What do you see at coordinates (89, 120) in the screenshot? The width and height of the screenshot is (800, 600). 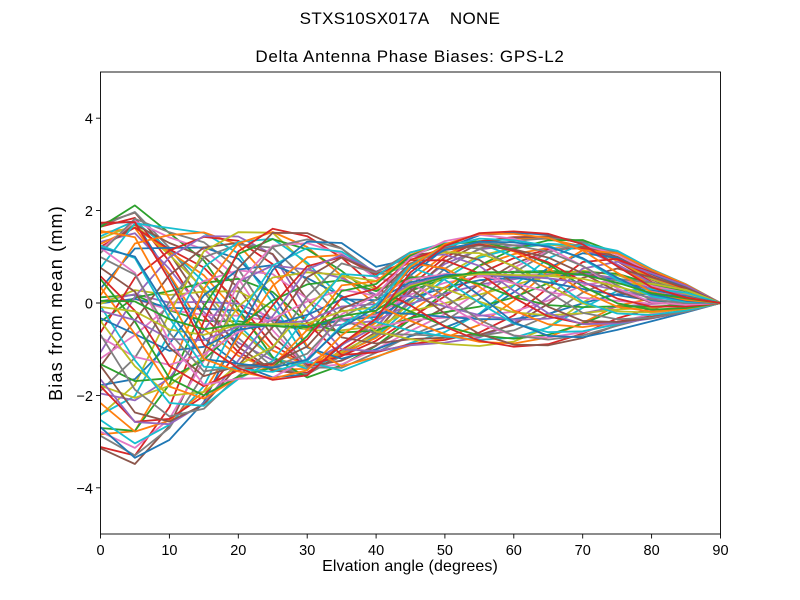 I see `svg-text: 4` at bounding box center [89, 120].